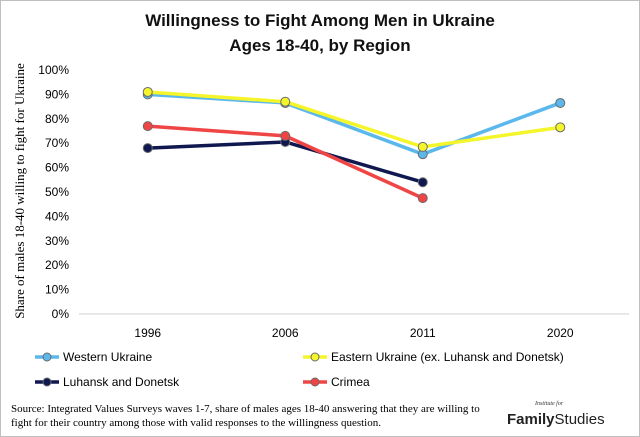 Image resolution: width=640 pixels, height=437 pixels. Describe the element at coordinates (121, 382) in the screenshot. I see `legend-label-luhansk-and-donetsk: Luhansk and Donetsk` at that location.